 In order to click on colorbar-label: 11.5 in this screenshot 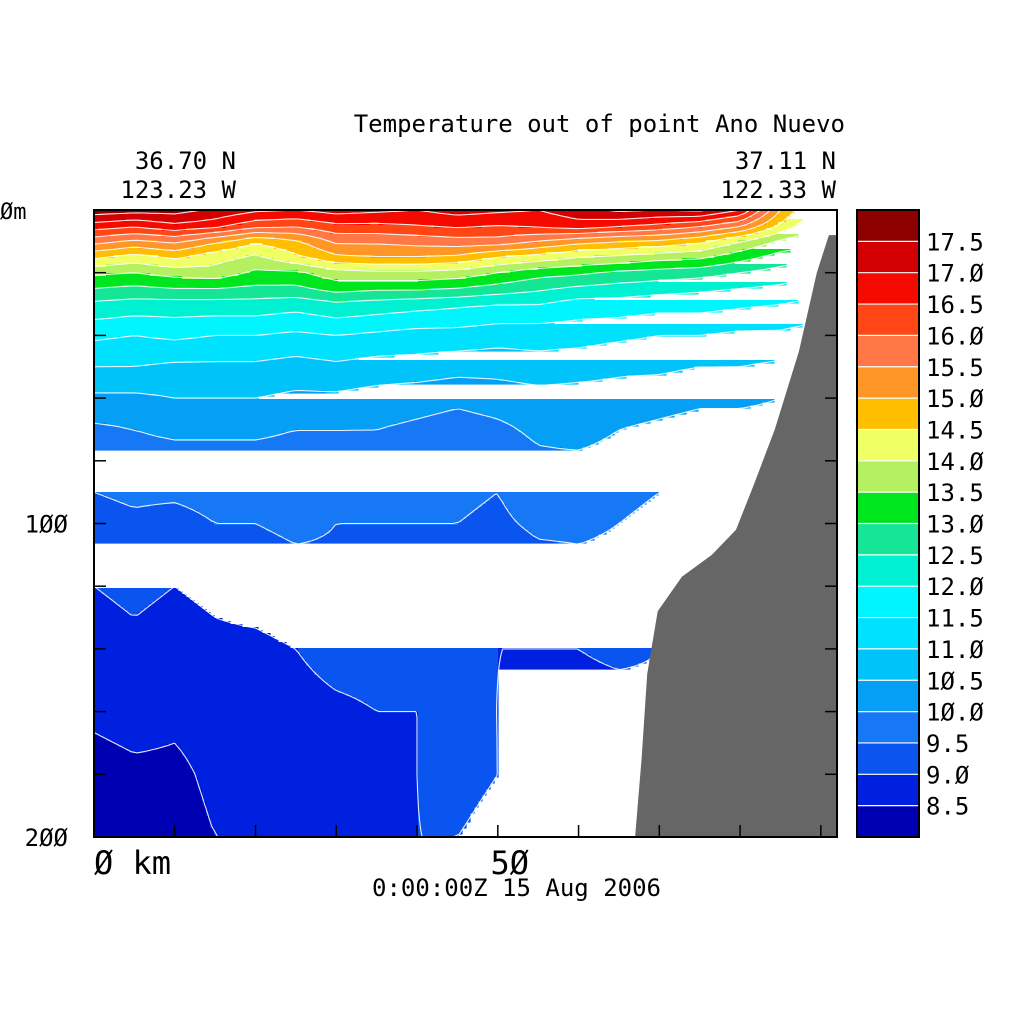, I will do `click(955, 619)`.